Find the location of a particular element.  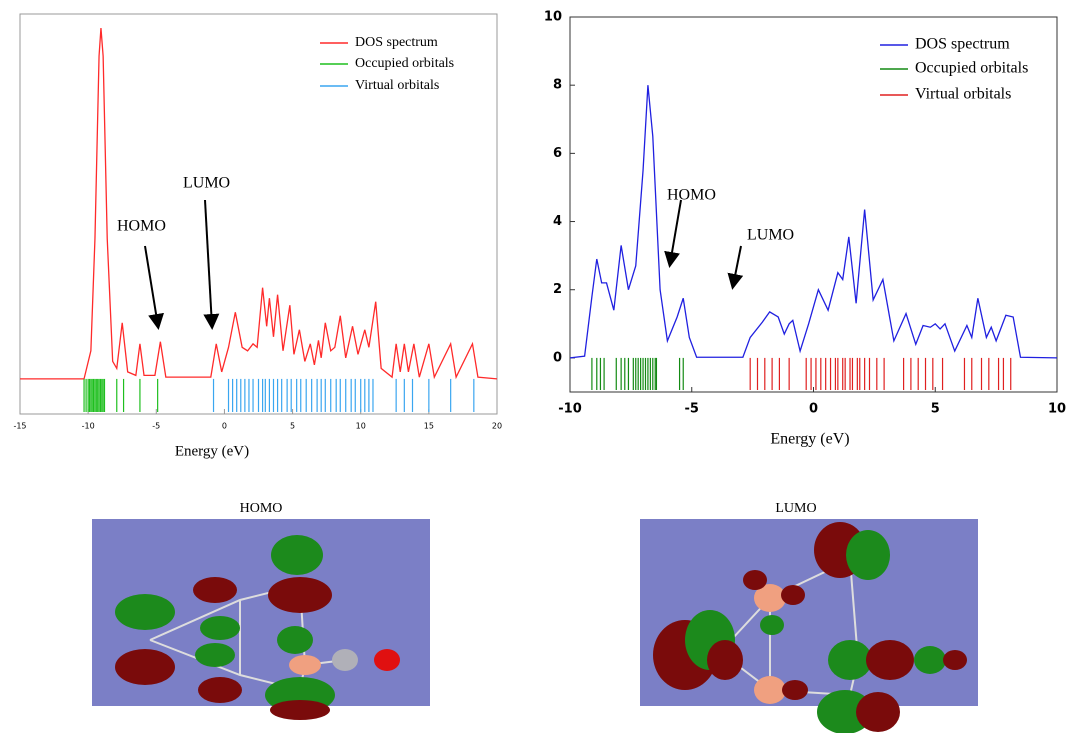

x-tick-label: -15 is located at coordinates (19, 426).